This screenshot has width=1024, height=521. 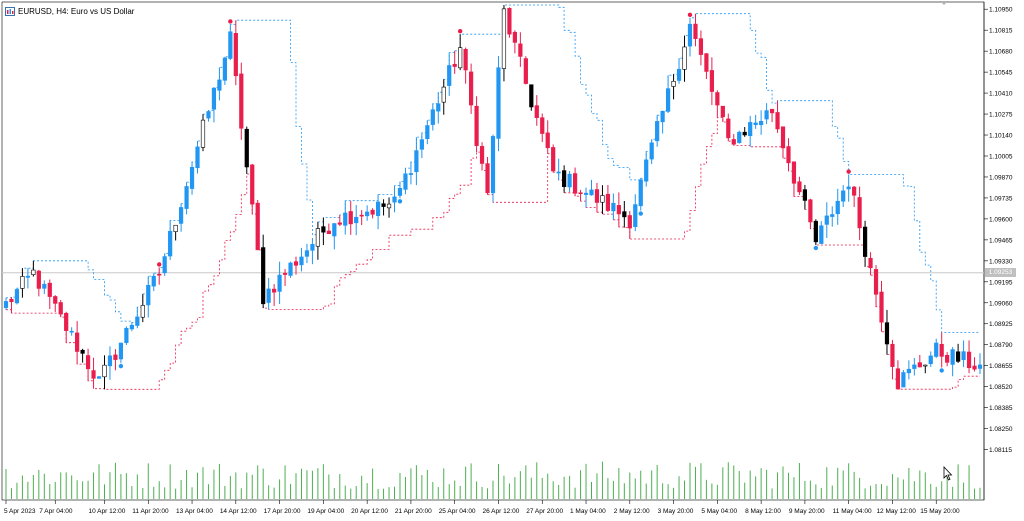 What do you see at coordinates (1001, 429) in the screenshot?
I see `price-tick-label: 1.08250` at bounding box center [1001, 429].